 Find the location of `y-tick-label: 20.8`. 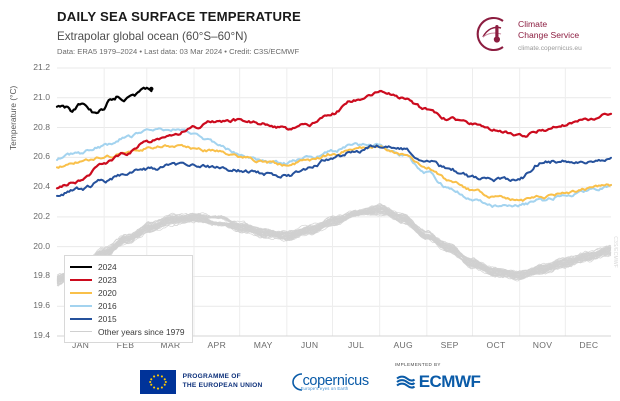

y-tick-label: 20.8 is located at coordinates (41, 126).